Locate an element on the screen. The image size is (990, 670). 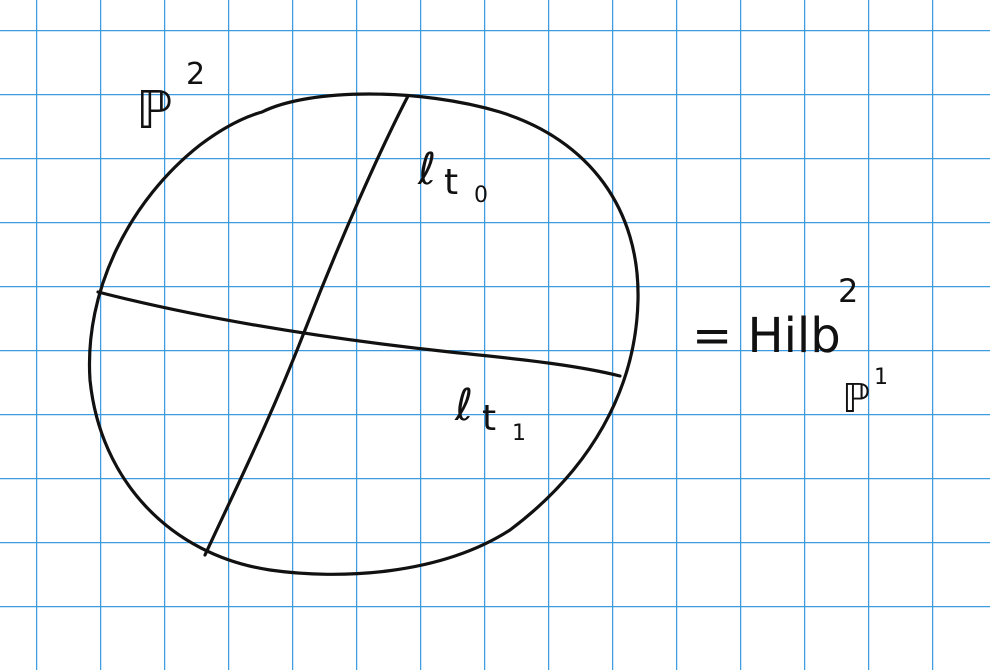
equation: = Hilb 2 ℙ 1 is located at coordinates (790, 347).